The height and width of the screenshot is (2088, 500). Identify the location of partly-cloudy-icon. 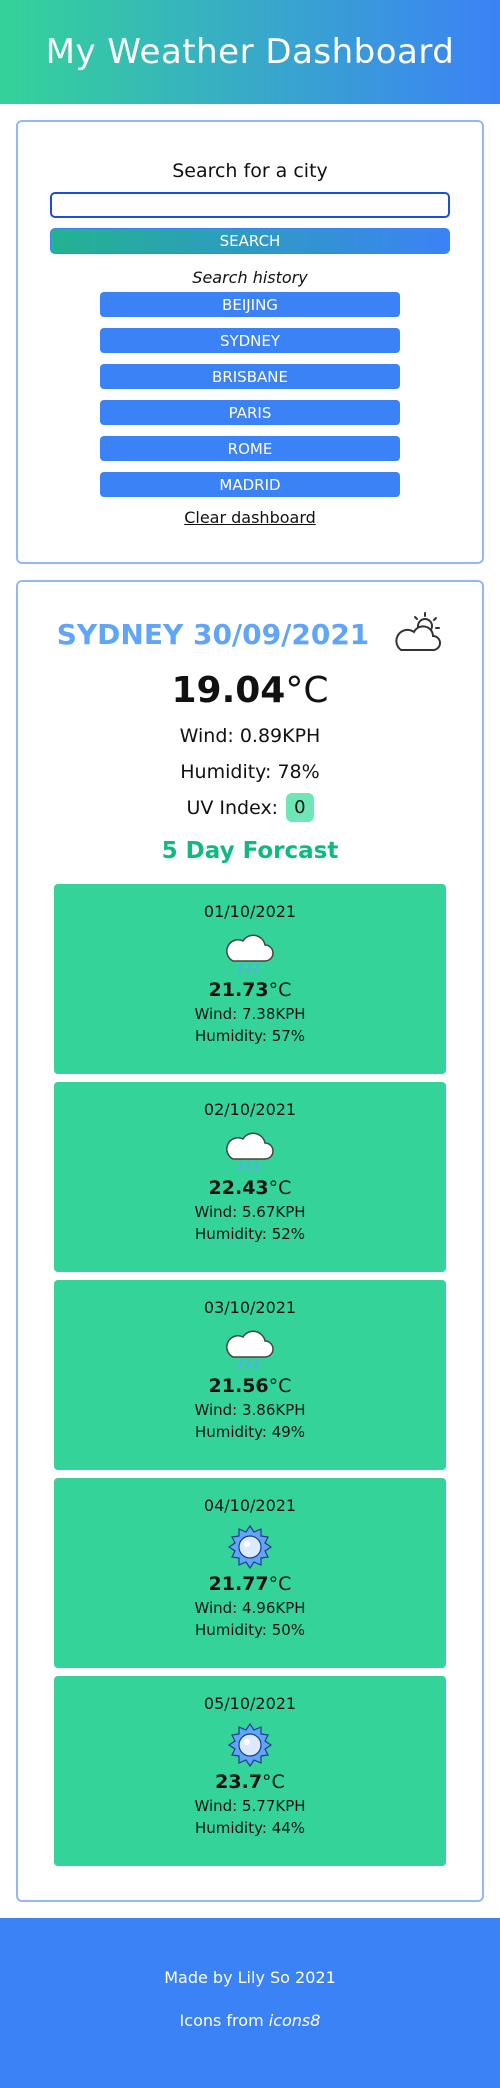
(417, 634).